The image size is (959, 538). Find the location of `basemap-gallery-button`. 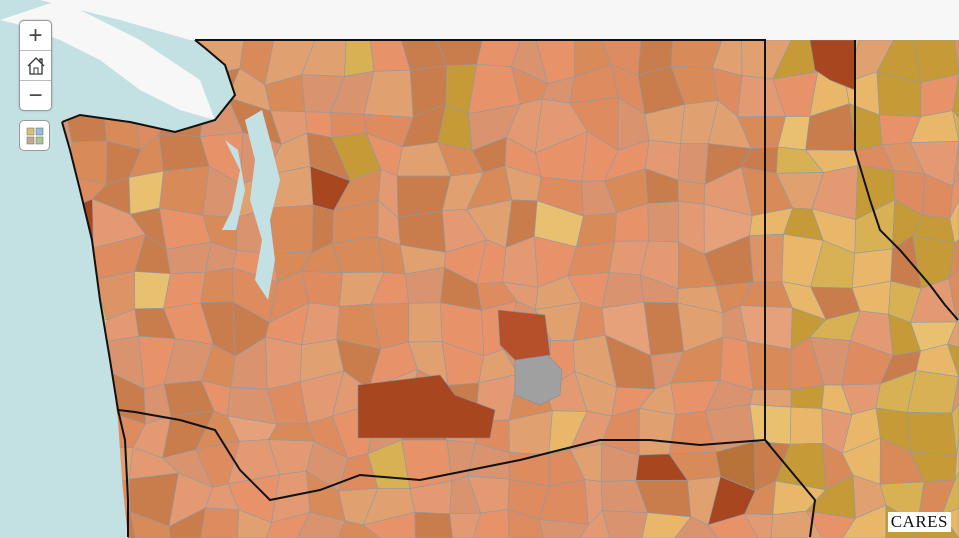

basemap-gallery-button is located at coordinates (34, 135).